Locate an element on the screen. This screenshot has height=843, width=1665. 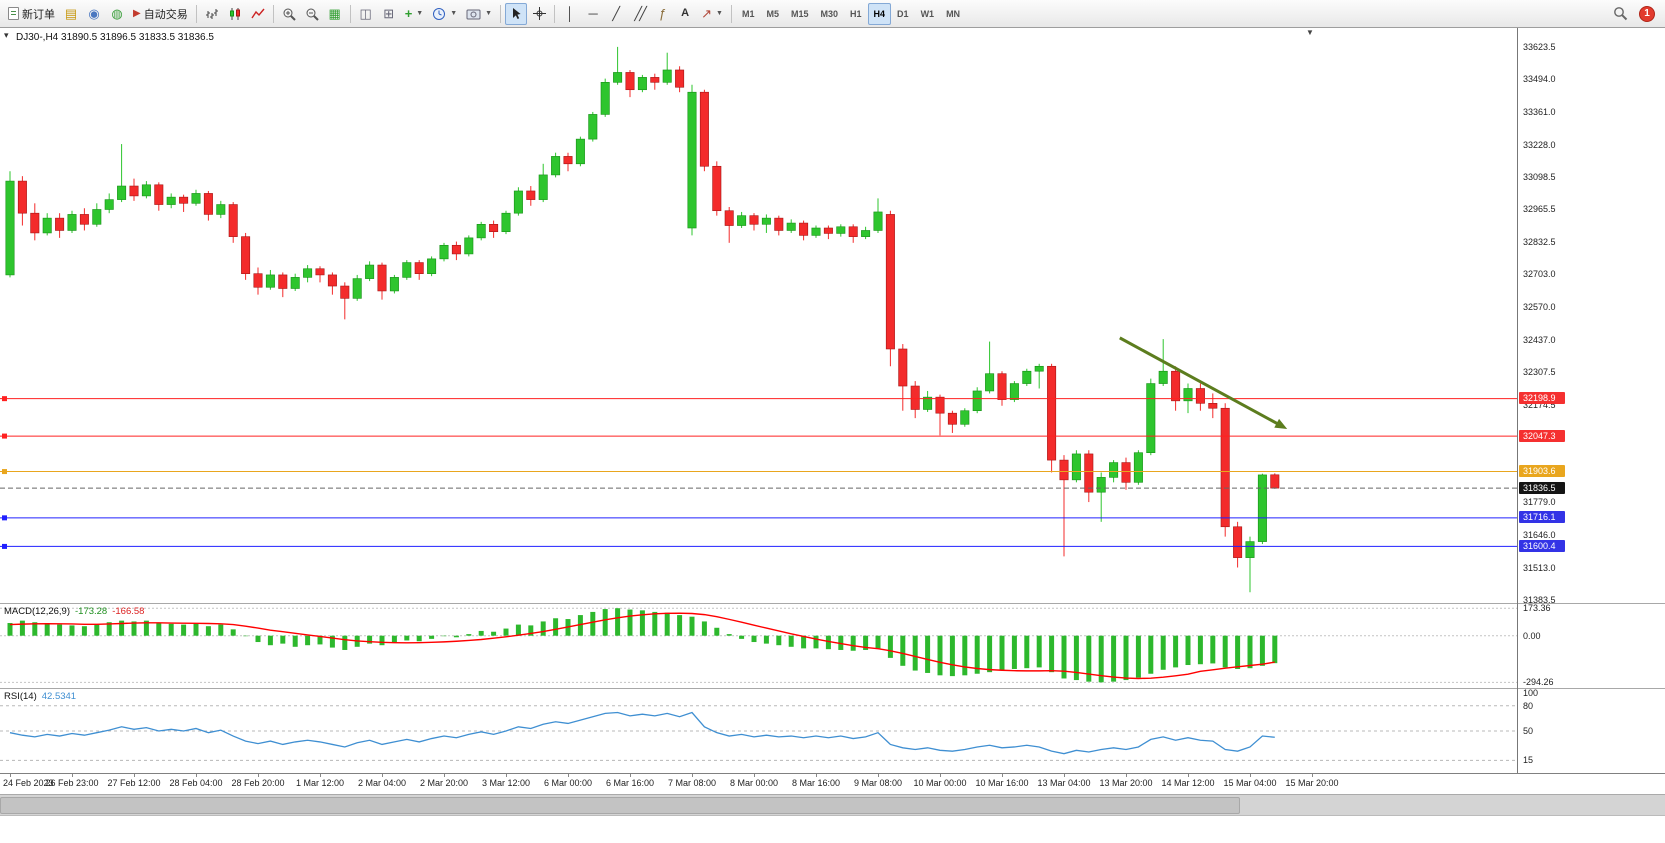
timeframe-w1: W1 is located at coordinates (927, 13).